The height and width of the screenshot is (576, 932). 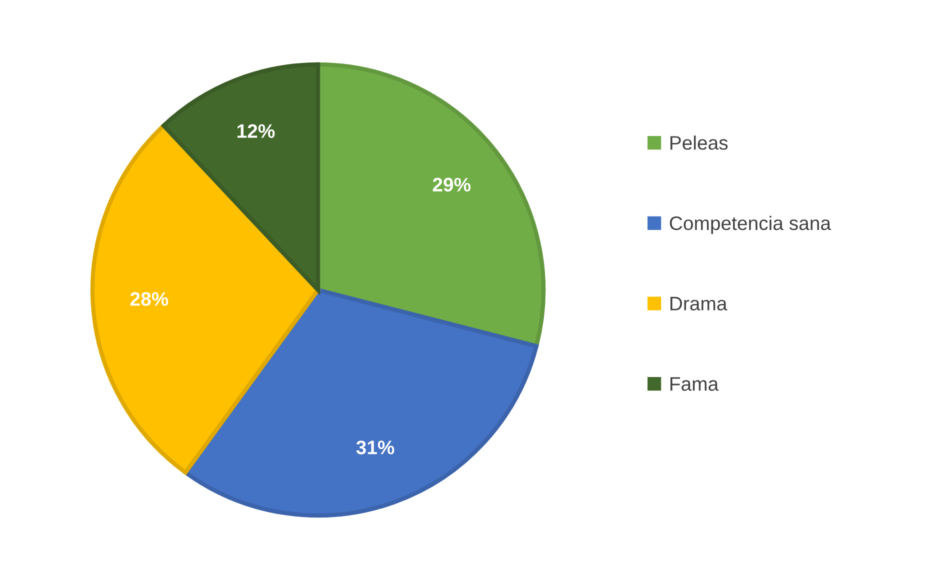 I want to click on data-label: 29%, so click(x=451, y=185).